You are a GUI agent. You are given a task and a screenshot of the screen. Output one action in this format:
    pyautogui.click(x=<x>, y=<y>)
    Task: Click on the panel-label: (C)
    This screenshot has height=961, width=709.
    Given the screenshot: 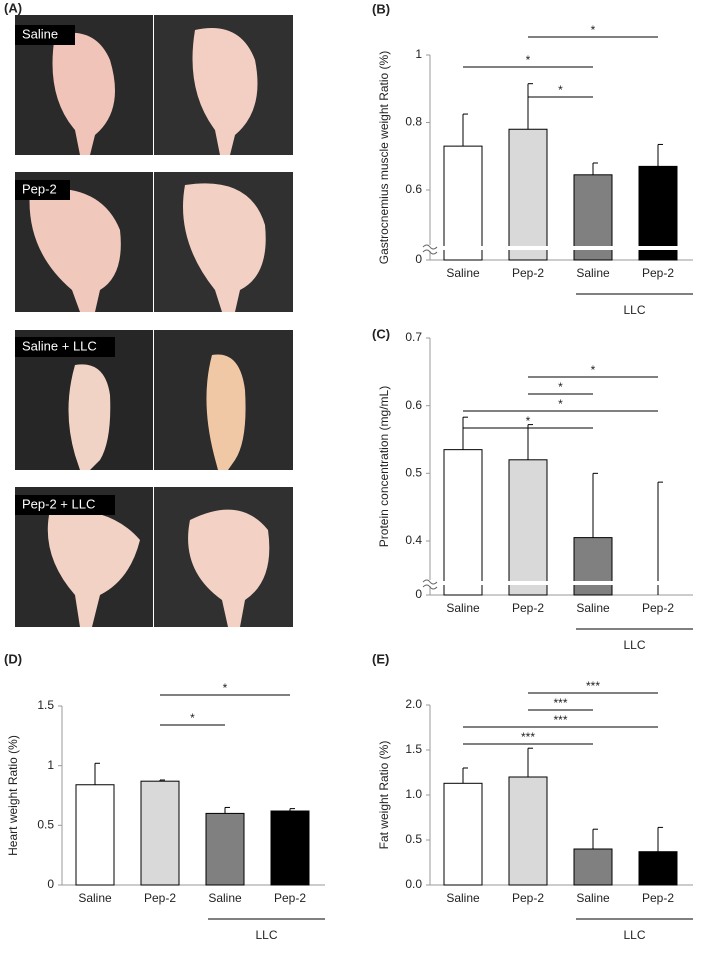 What is the action you would take?
    pyautogui.click(x=381, y=333)
    